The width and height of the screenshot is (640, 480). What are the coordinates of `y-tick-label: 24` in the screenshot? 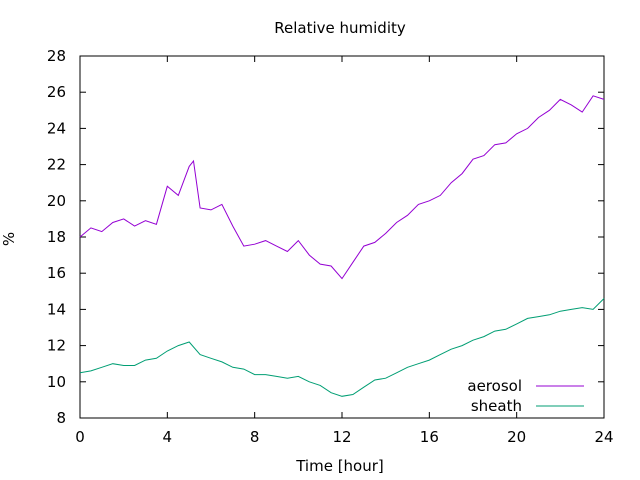 It's located at (56, 128).